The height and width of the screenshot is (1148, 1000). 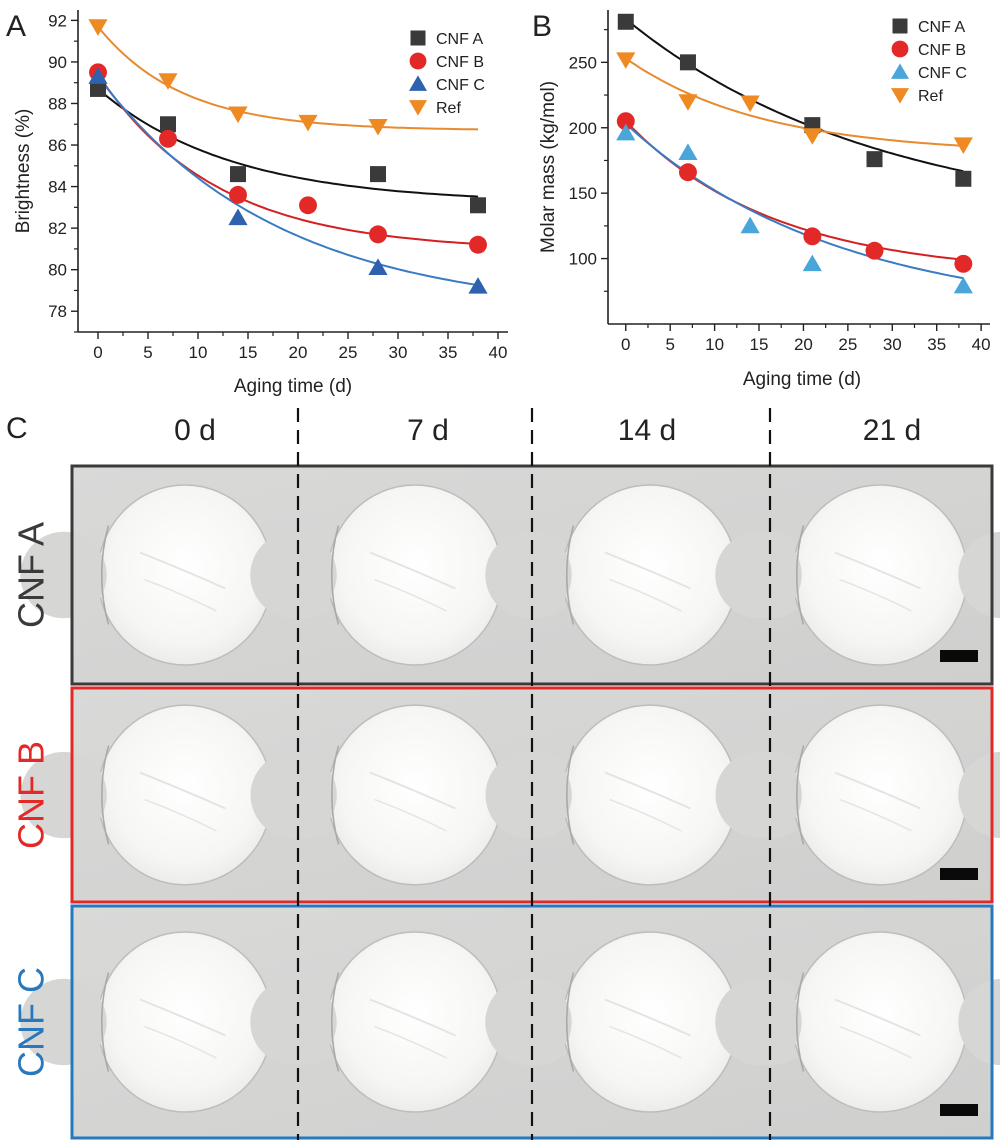 What do you see at coordinates (669, 344) in the screenshot?
I see `chart-b-x-tick-label: 5` at bounding box center [669, 344].